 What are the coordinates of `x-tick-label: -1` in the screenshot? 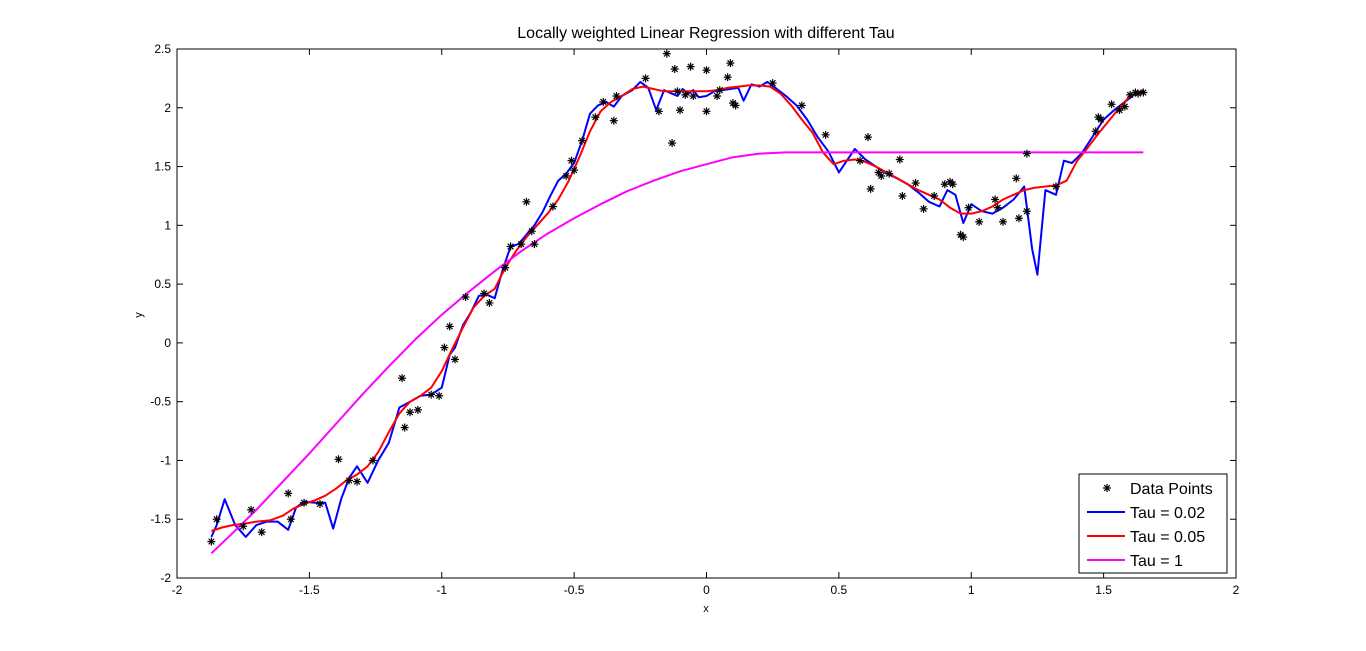 It's located at (441, 590).